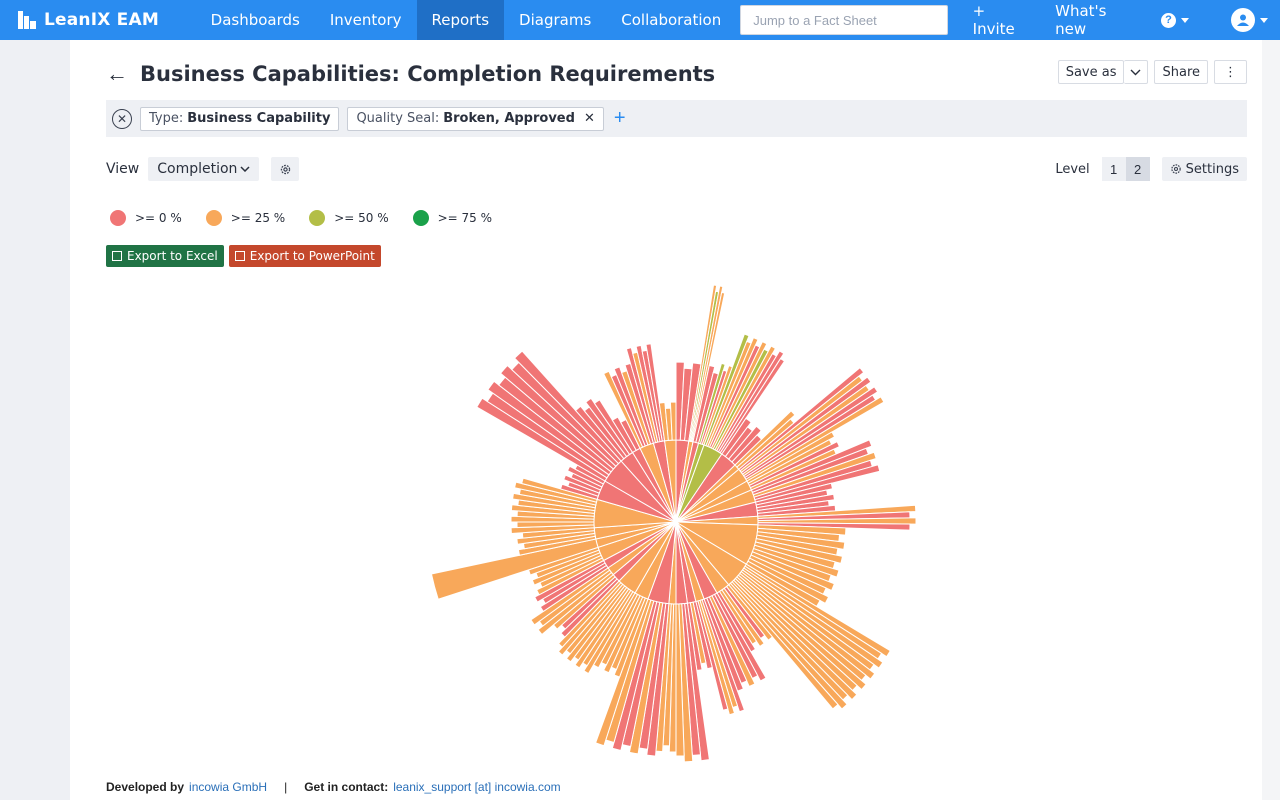 The width and height of the screenshot is (1280, 800). What do you see at coordinates (166, 118) in the screenshot?
I see `filter-key: Type:` at bounding box center [166, 118].